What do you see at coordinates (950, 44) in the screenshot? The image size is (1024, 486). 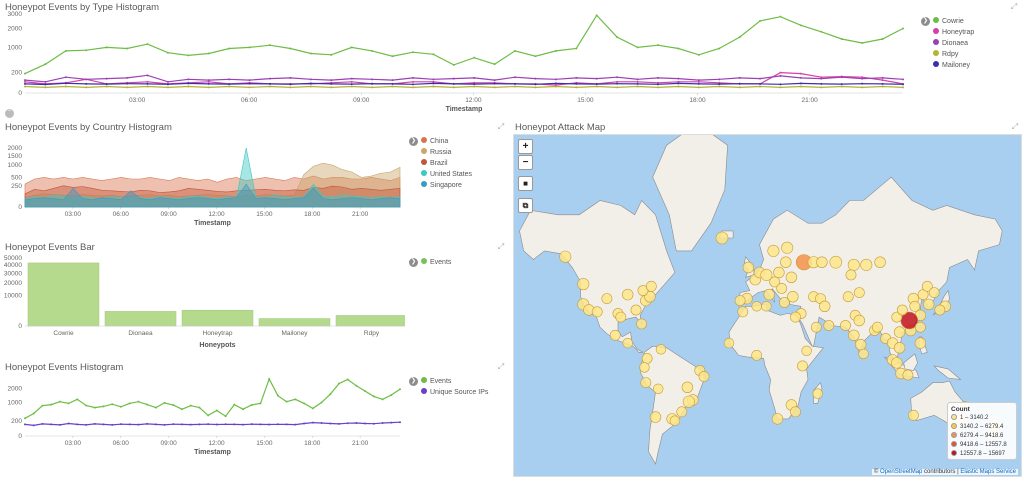 I see `legend-item-dionaea: Dionaea` at bounding box center [950, 44].